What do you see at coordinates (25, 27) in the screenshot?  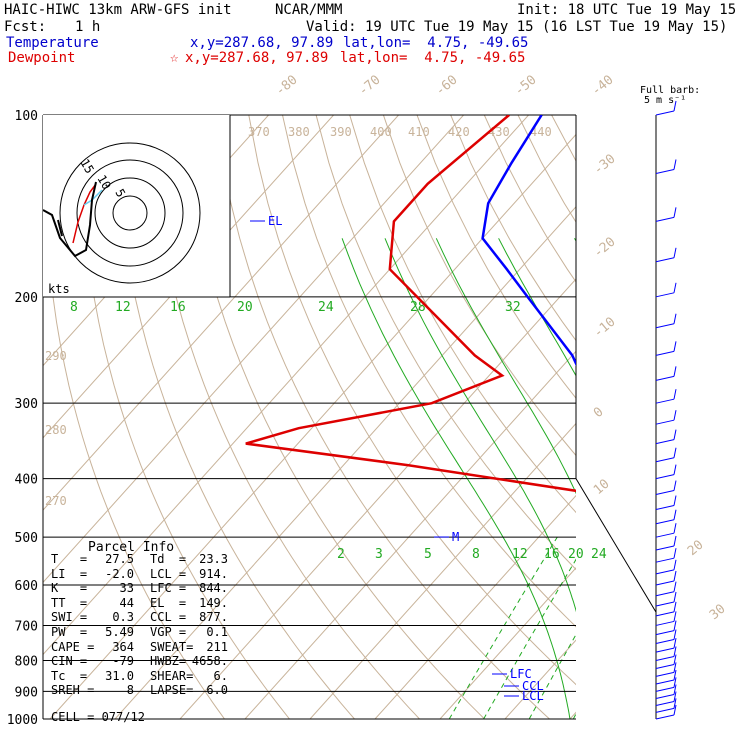 I see `fcst-label: Fcst:` at bounding box center [25, 27].